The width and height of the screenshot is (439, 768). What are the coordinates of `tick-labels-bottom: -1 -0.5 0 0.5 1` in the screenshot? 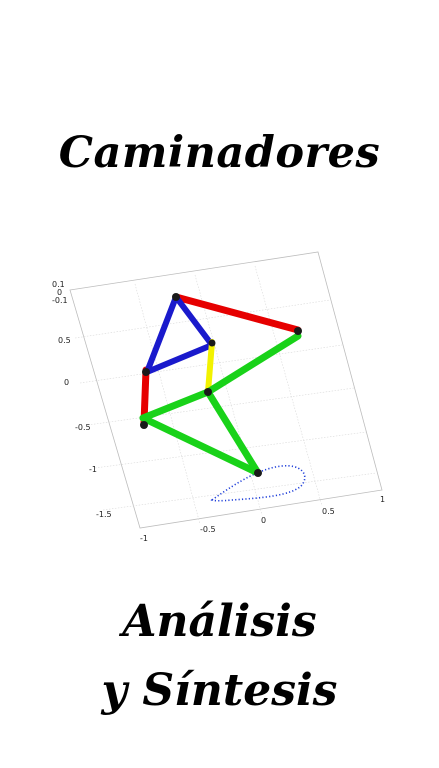 It's located at (262, 519).